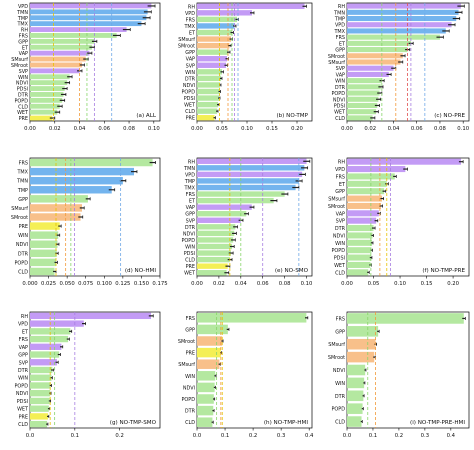  I want to click on panel-title: (e) NO-SMO, so click(292, 271).